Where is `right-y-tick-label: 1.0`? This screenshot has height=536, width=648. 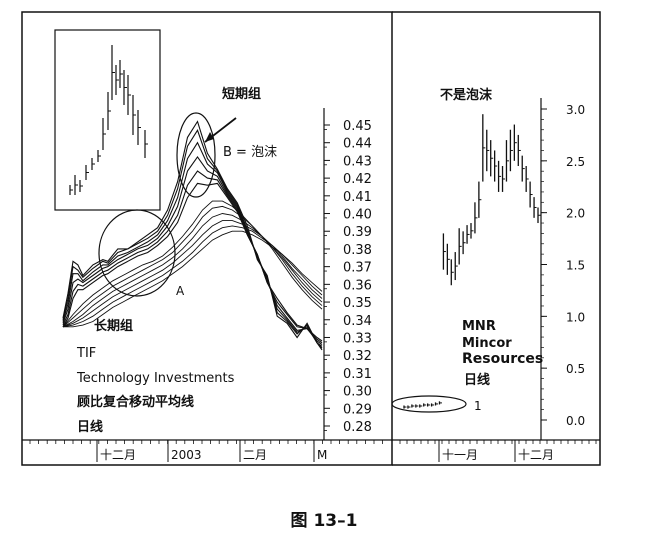
right-y-tick-label: 1.0 is located at coordinates (575, 317).